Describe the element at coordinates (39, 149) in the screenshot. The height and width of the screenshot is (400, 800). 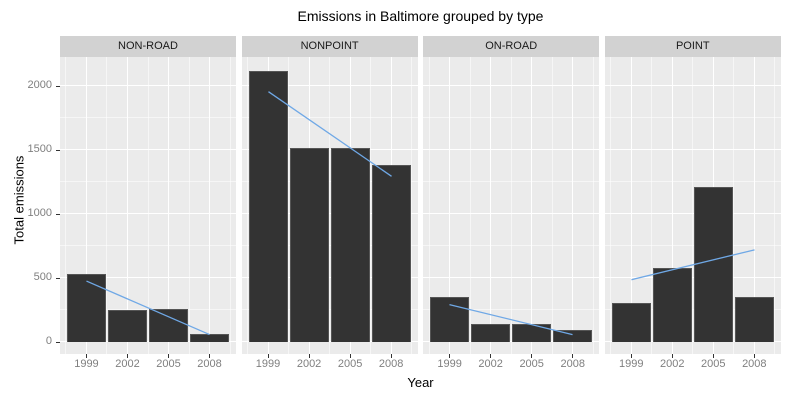
I see `y-tick-label: 1500` at that location.